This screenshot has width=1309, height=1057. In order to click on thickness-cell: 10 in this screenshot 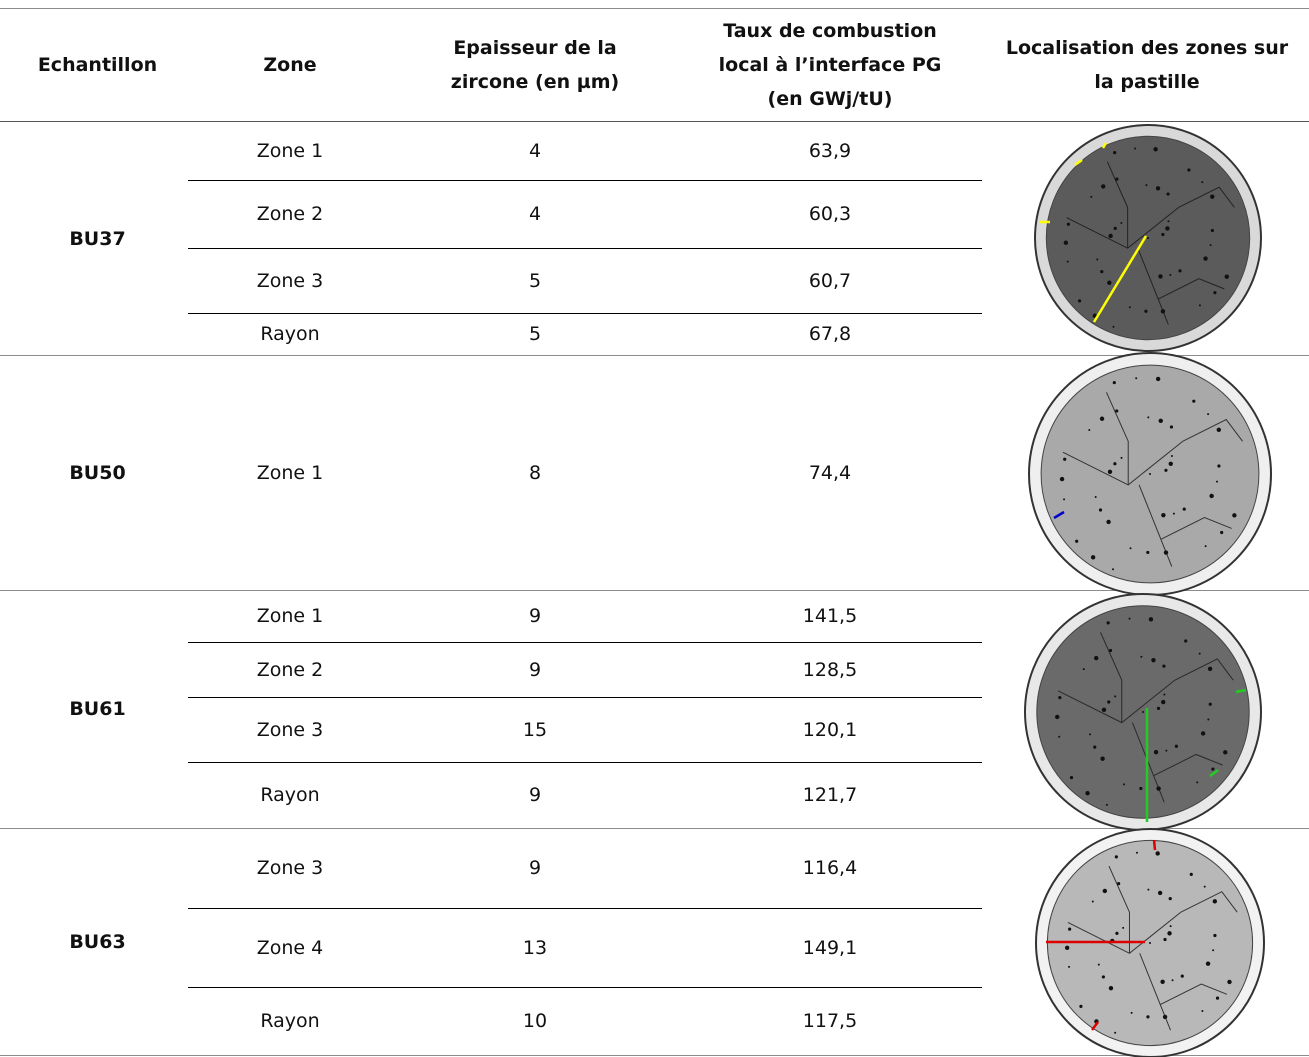, I will do `click(535, 1021)`.